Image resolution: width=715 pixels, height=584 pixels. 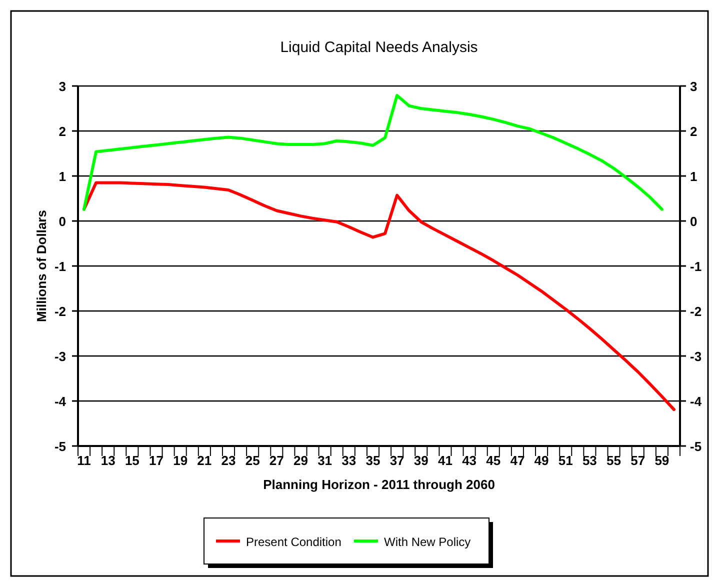 I want to click on y-tick-label: -2, so click(x=60, y=311).